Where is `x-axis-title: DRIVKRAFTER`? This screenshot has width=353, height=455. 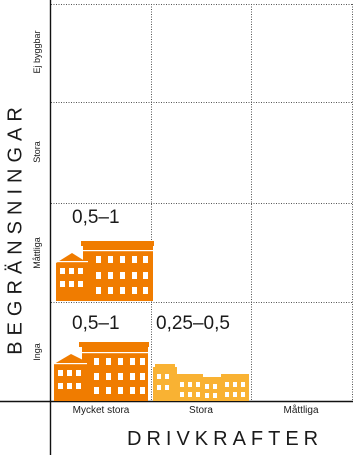 x-axis-title: DRIVKRAFTER is located at coordinates (225, 439).